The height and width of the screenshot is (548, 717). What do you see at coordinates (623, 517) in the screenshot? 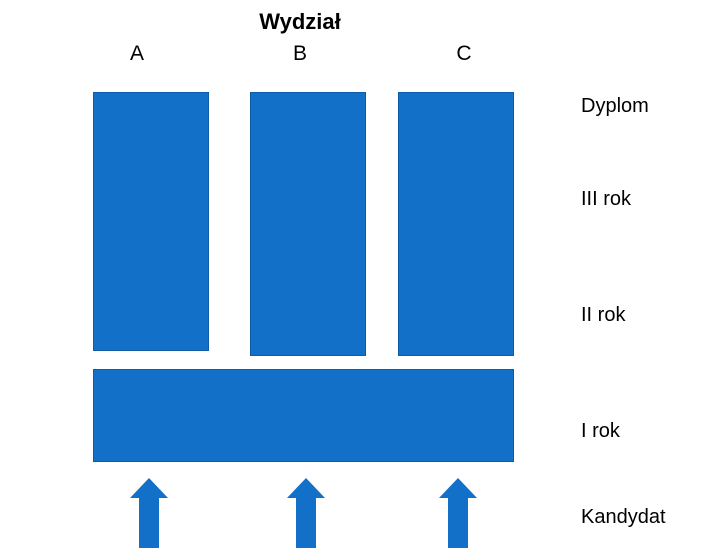
I see `level-label-candidate: Kandydat` at bounding box center [623, 517].